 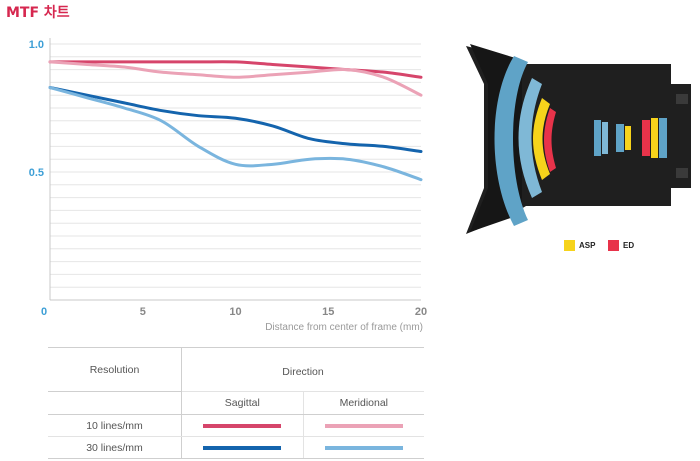 I want to click on legend-asp: ASP, so click(x=579, y=245).